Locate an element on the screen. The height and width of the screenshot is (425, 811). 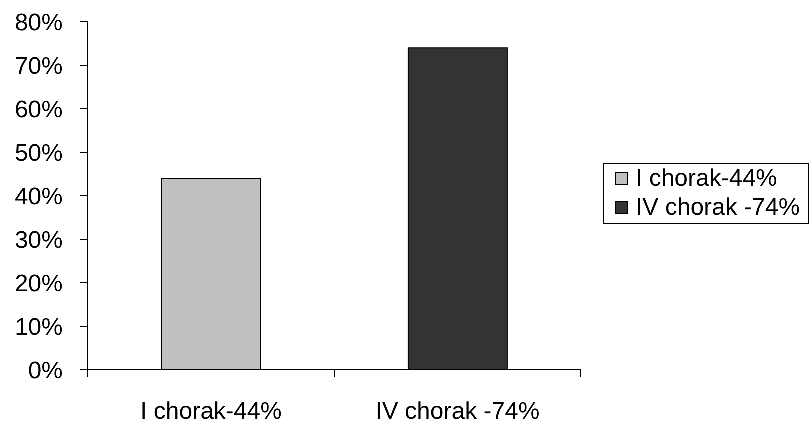
y-tick-label: 80% is located at coordinates (38, 23).